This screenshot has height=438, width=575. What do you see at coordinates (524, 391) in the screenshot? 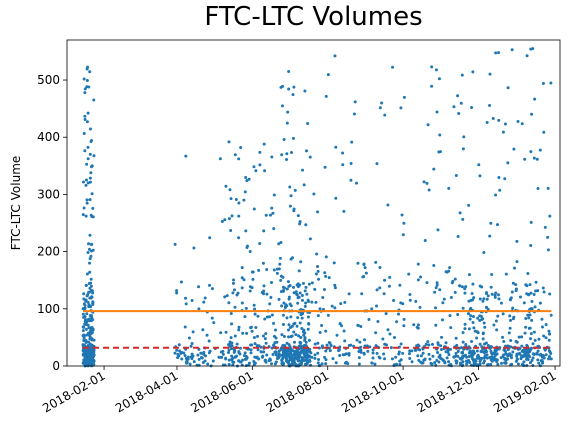
I see `x-tick-label: 2019-02-01` at bounding box center [524, 391].